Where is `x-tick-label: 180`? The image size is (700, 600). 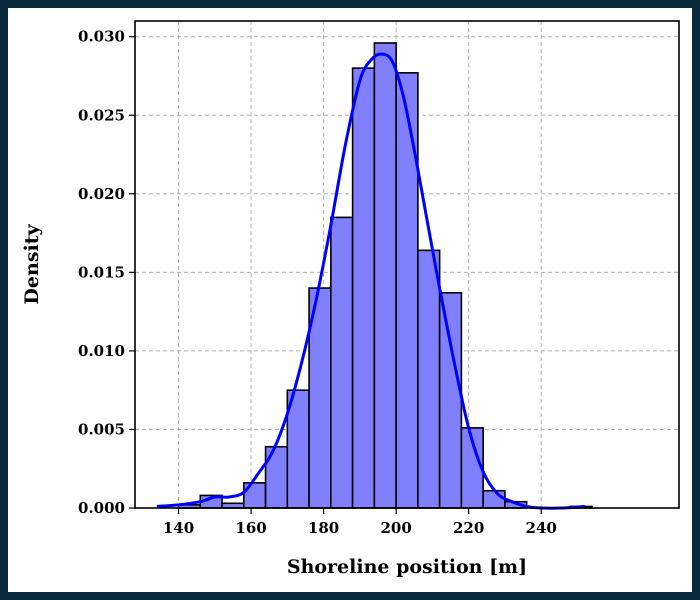
x-tick-label: 180 is located at coordinates (323, 528).